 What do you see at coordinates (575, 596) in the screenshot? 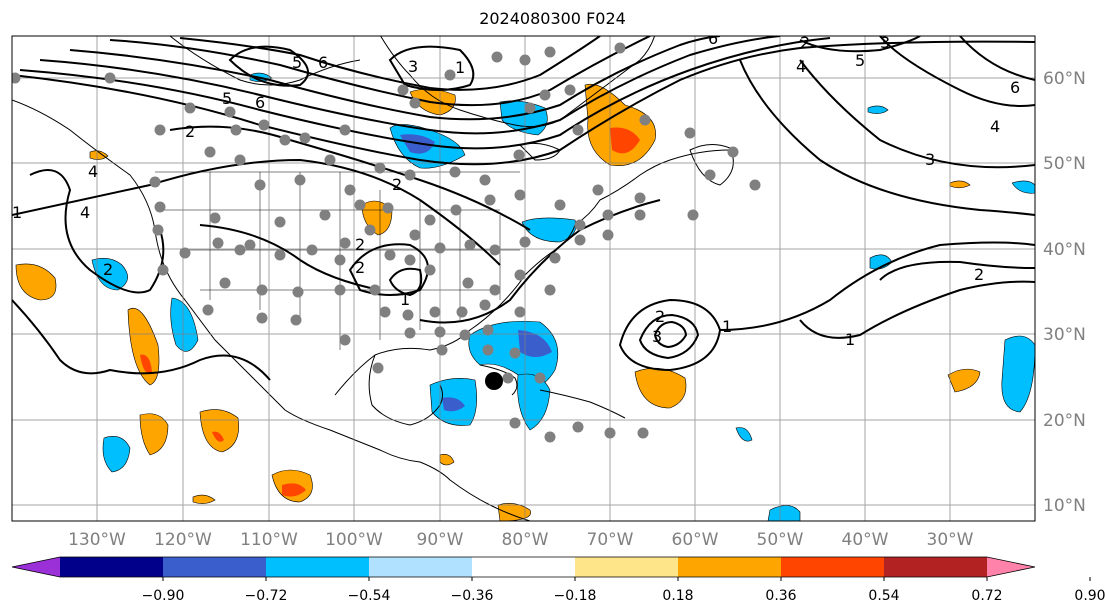
I see `colorbar-tick-label: −0.18` at bounding box center [575, 596].